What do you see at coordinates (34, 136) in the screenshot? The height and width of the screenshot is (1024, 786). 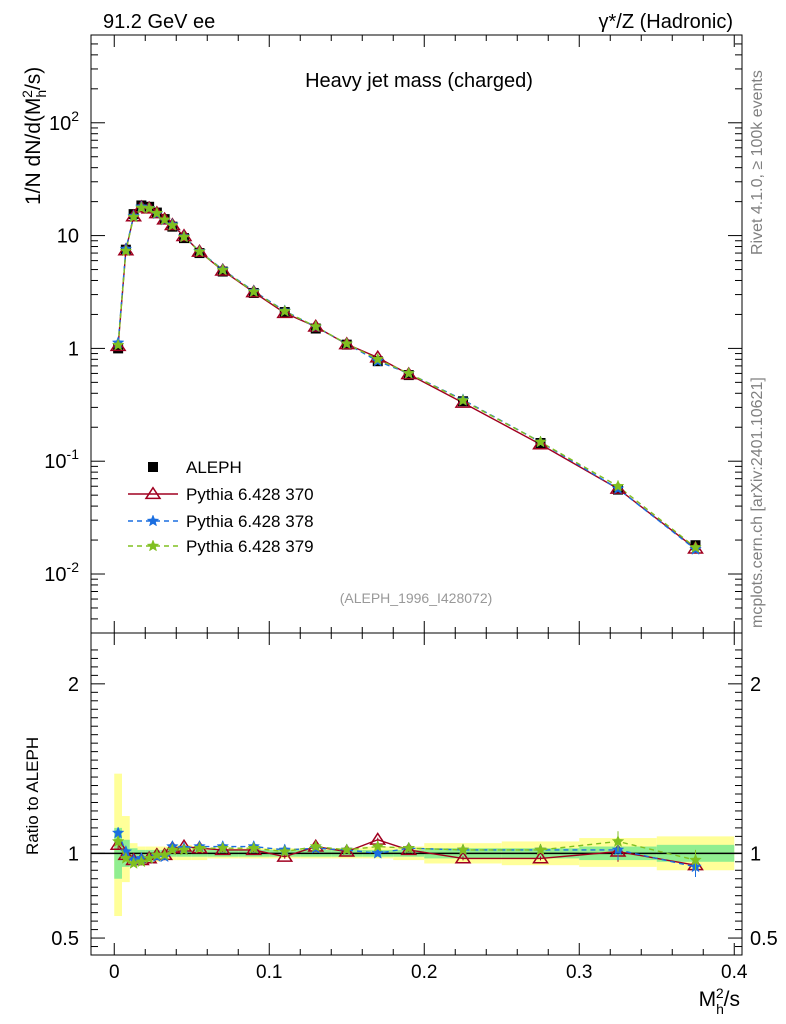 I see `y-axis-title: 1/N dN/d(Mh2/s)` at bounding box center [34, 136].